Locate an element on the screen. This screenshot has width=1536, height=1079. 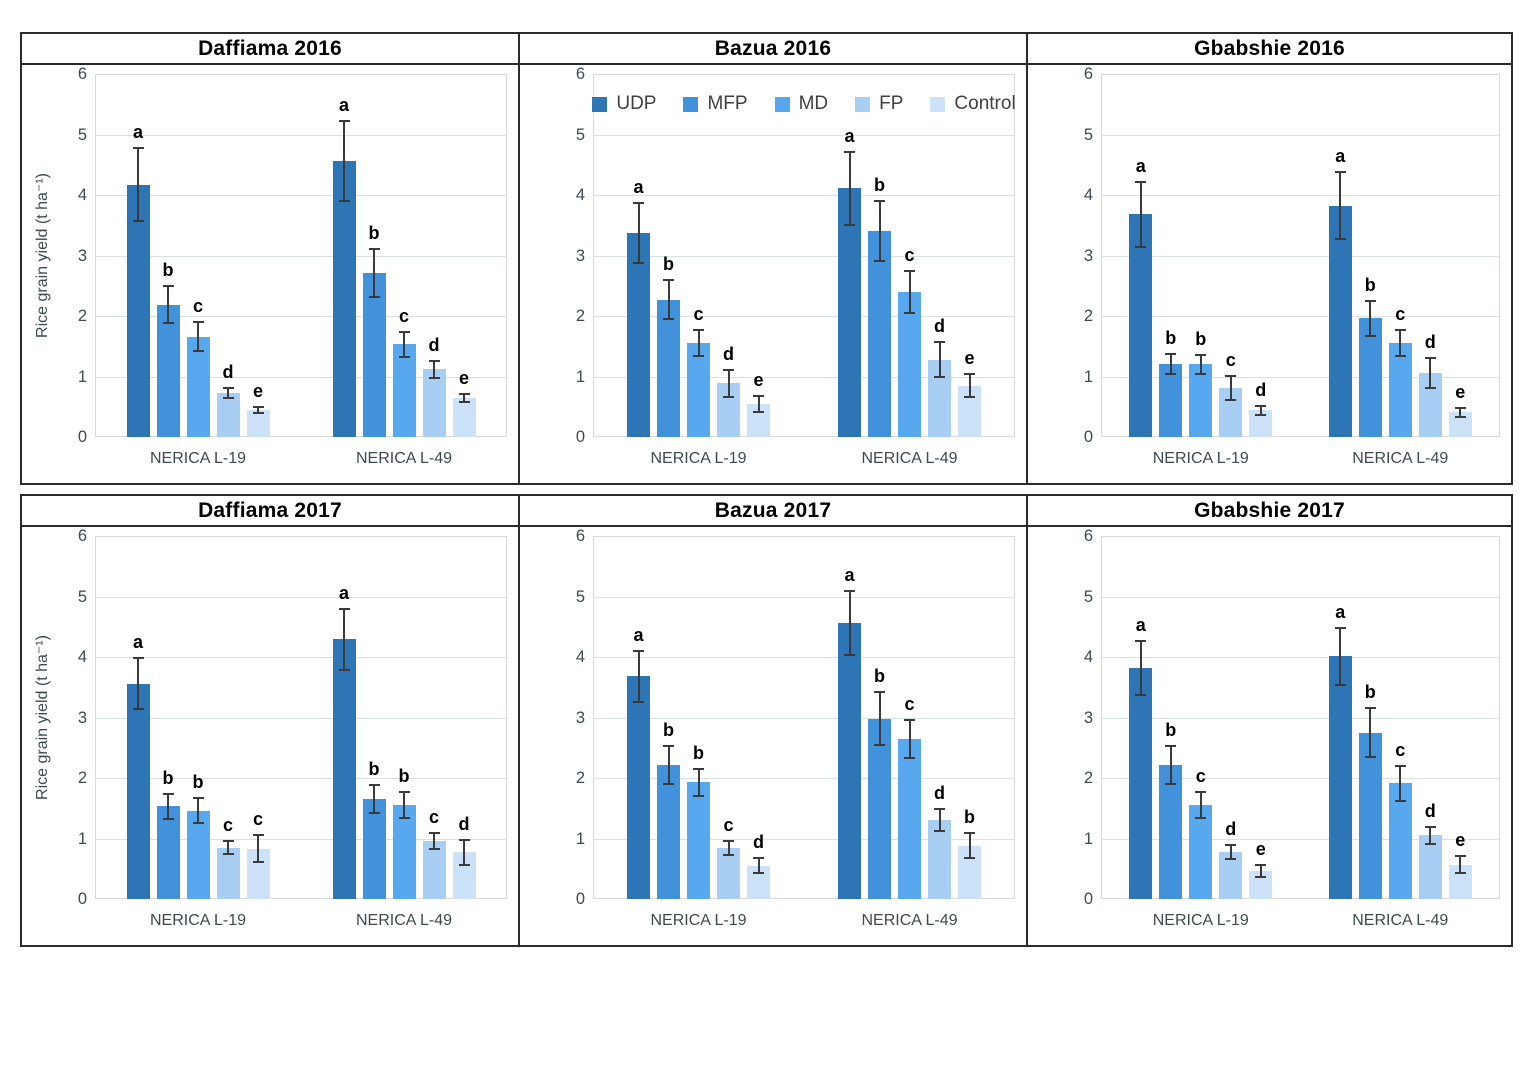
legend-swatch-icon is located at coordinates (691, 104).